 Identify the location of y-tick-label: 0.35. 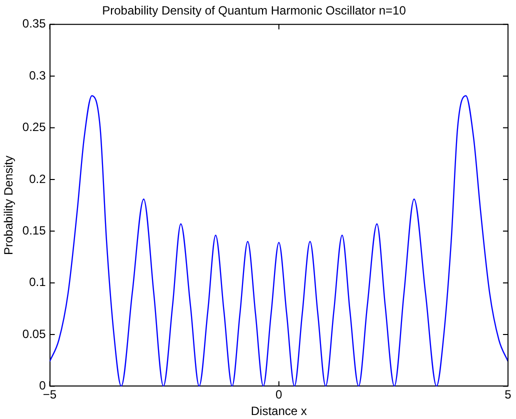
(34, 23).